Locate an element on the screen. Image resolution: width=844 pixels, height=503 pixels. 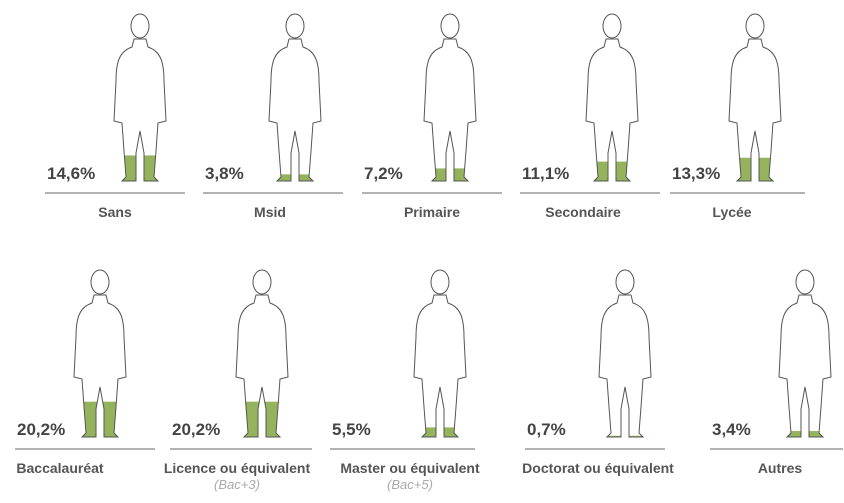
category-label: Primaire is located at coordinates (432, 212).